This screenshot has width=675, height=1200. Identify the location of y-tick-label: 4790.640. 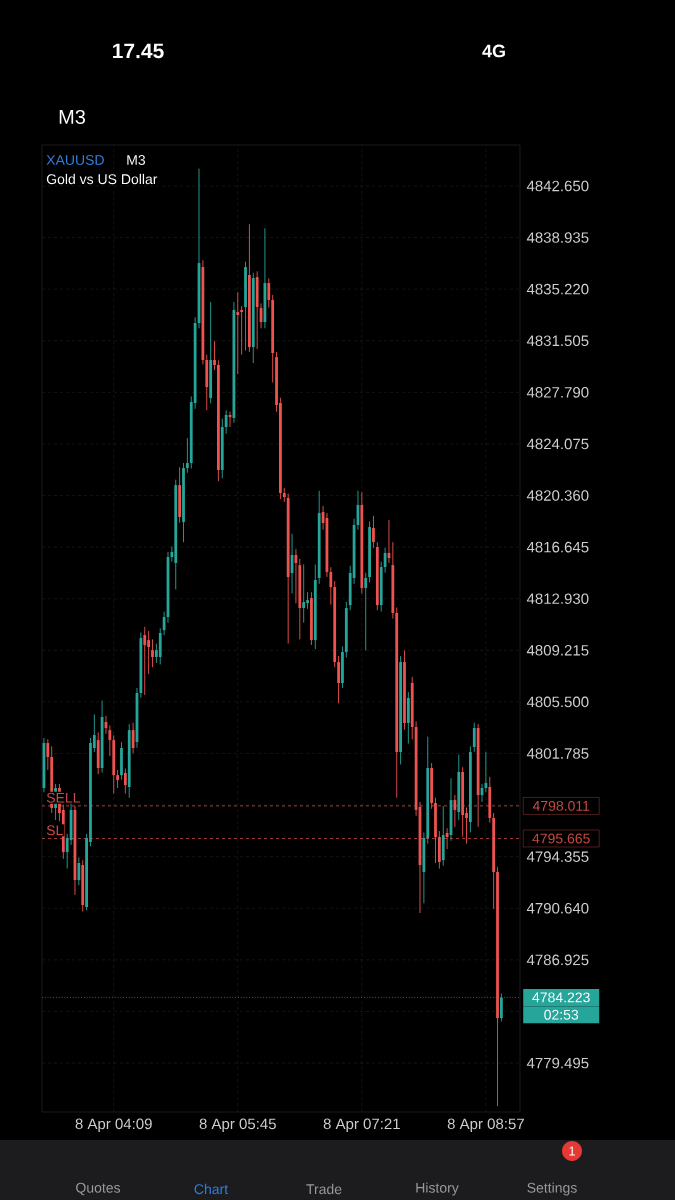
(557, 908).